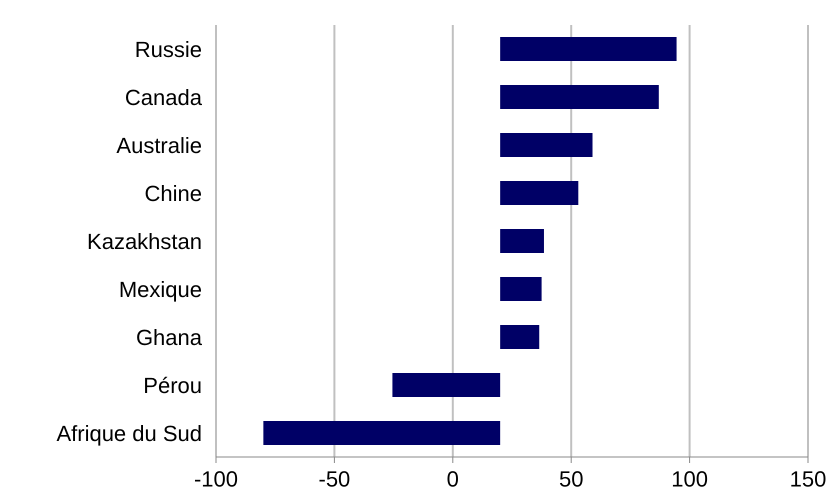 This screenshot has height=503, width=834. Describe the element at coordinates (689, 479) in the screenshot. I see `x-tick-label: 100` at that location.